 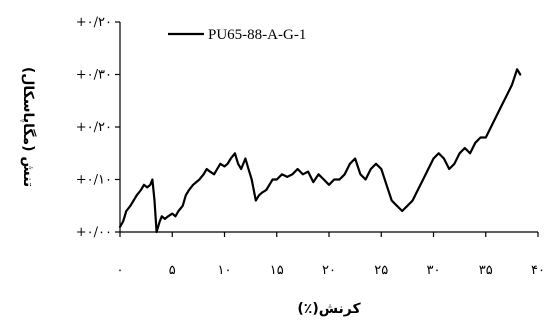 What do you see at coordinates (331, 255) in the screenshot?
I see `x-ticks: ۰ ۵ ۱۰ ۱۵ ۲۰ ۲۵ ۳۰ ۳۵ ۴۰` at bounding box center [331, 255].